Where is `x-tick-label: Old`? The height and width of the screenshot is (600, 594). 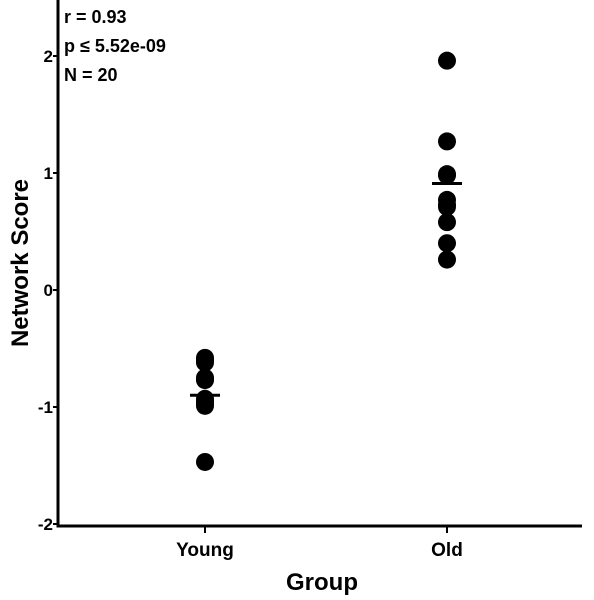
x-tick-label: Old is located at coordinates (447, 550).